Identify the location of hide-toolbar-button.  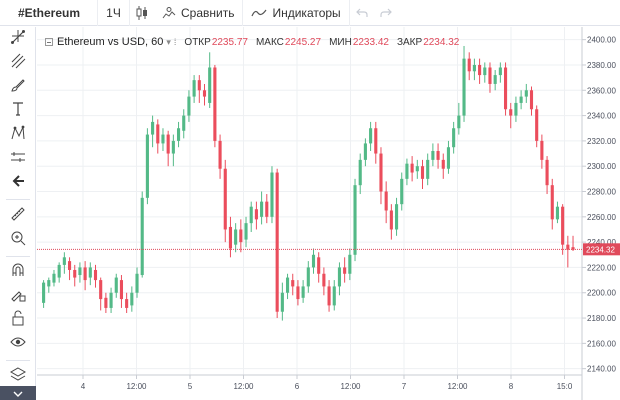
(18, 183).